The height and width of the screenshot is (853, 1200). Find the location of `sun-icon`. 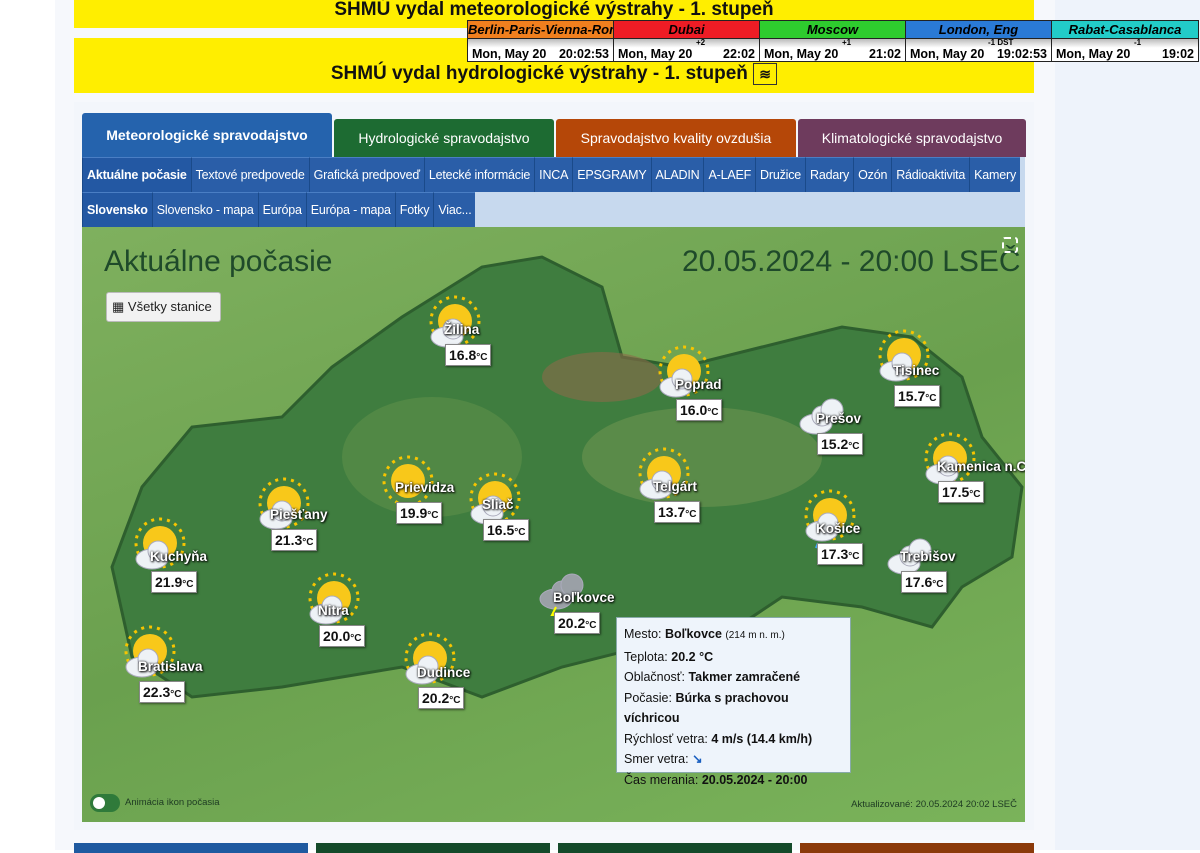

sun-icon is located at coordinates (408, 487).